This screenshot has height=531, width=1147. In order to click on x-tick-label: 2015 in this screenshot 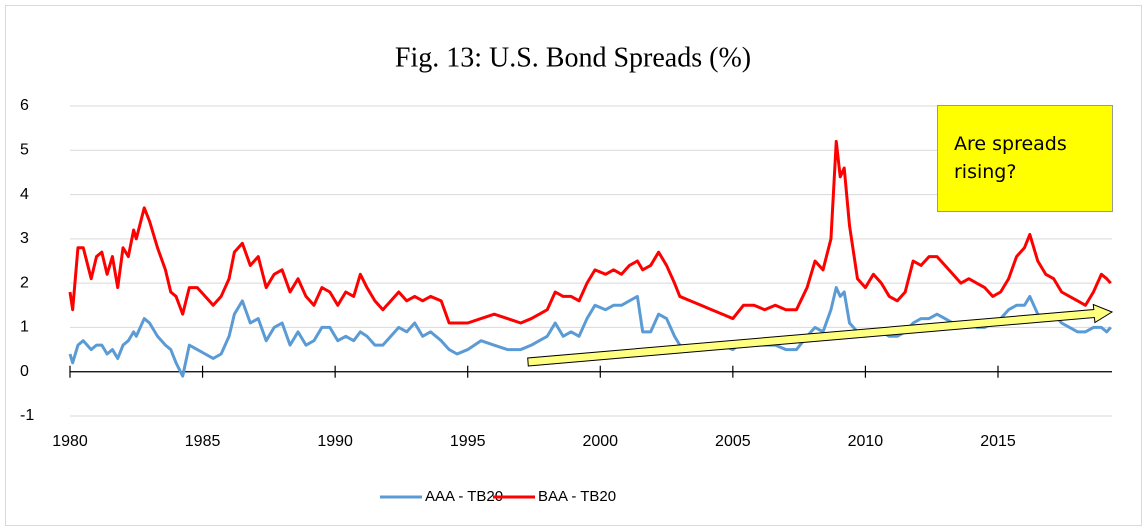, I will do `click(998, 441)`.